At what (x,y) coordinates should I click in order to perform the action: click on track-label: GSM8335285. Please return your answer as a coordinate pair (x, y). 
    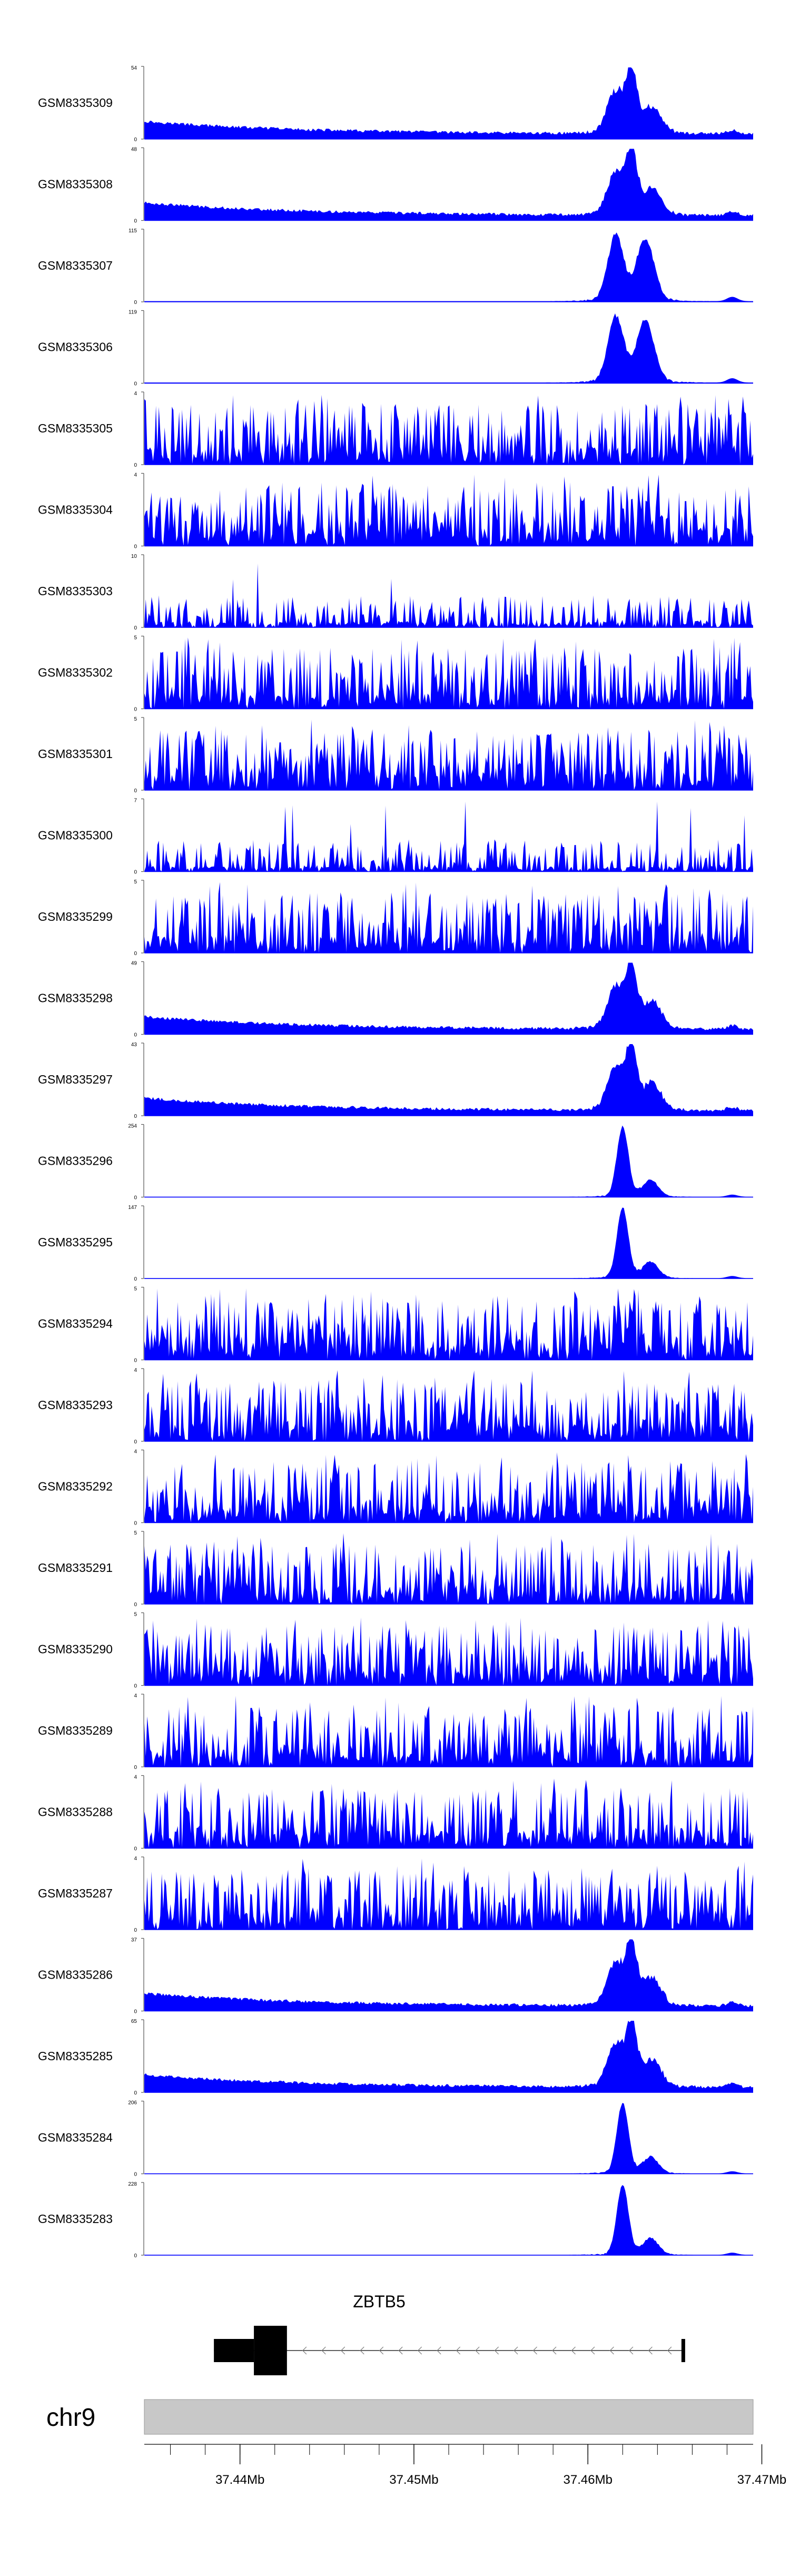
    Looking at the image, I should click on (75, 2056).